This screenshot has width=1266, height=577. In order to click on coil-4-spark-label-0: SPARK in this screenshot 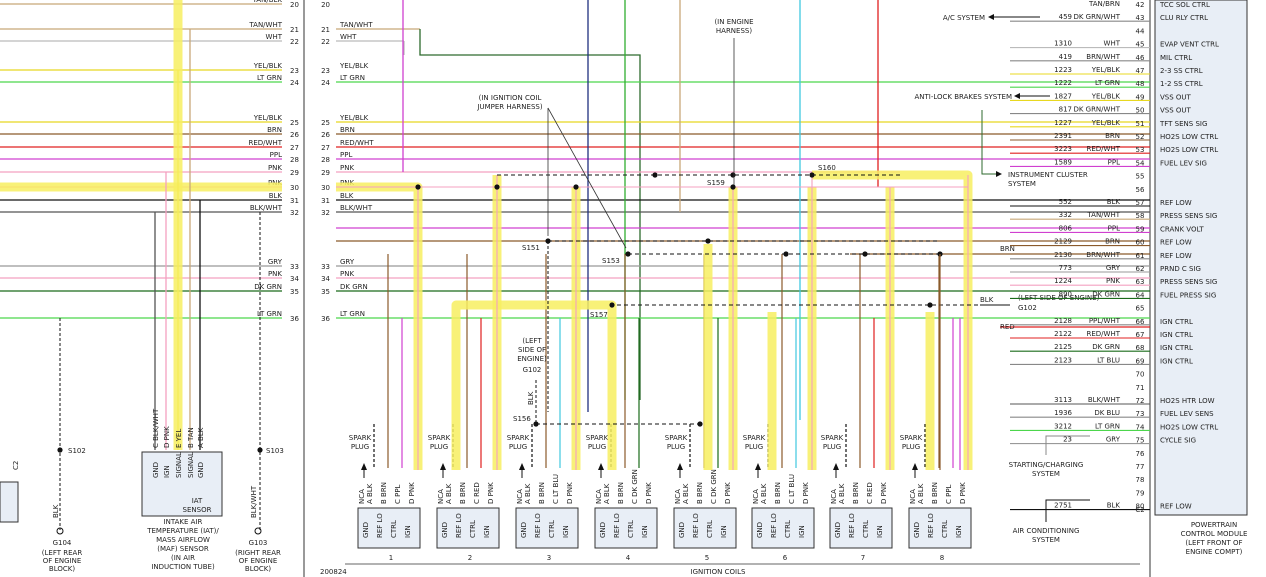, I will do `click(597, 438)`.